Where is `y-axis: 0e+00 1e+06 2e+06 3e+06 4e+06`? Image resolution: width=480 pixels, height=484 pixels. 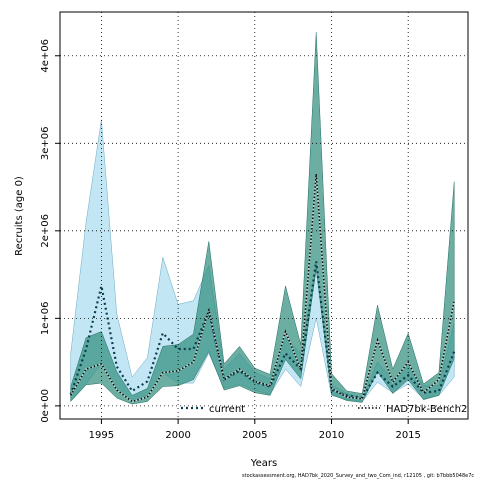 y-axis: 0e+00 1e+06 2e+06 3e+06 4e+06 is located at coordinates (50, 231).